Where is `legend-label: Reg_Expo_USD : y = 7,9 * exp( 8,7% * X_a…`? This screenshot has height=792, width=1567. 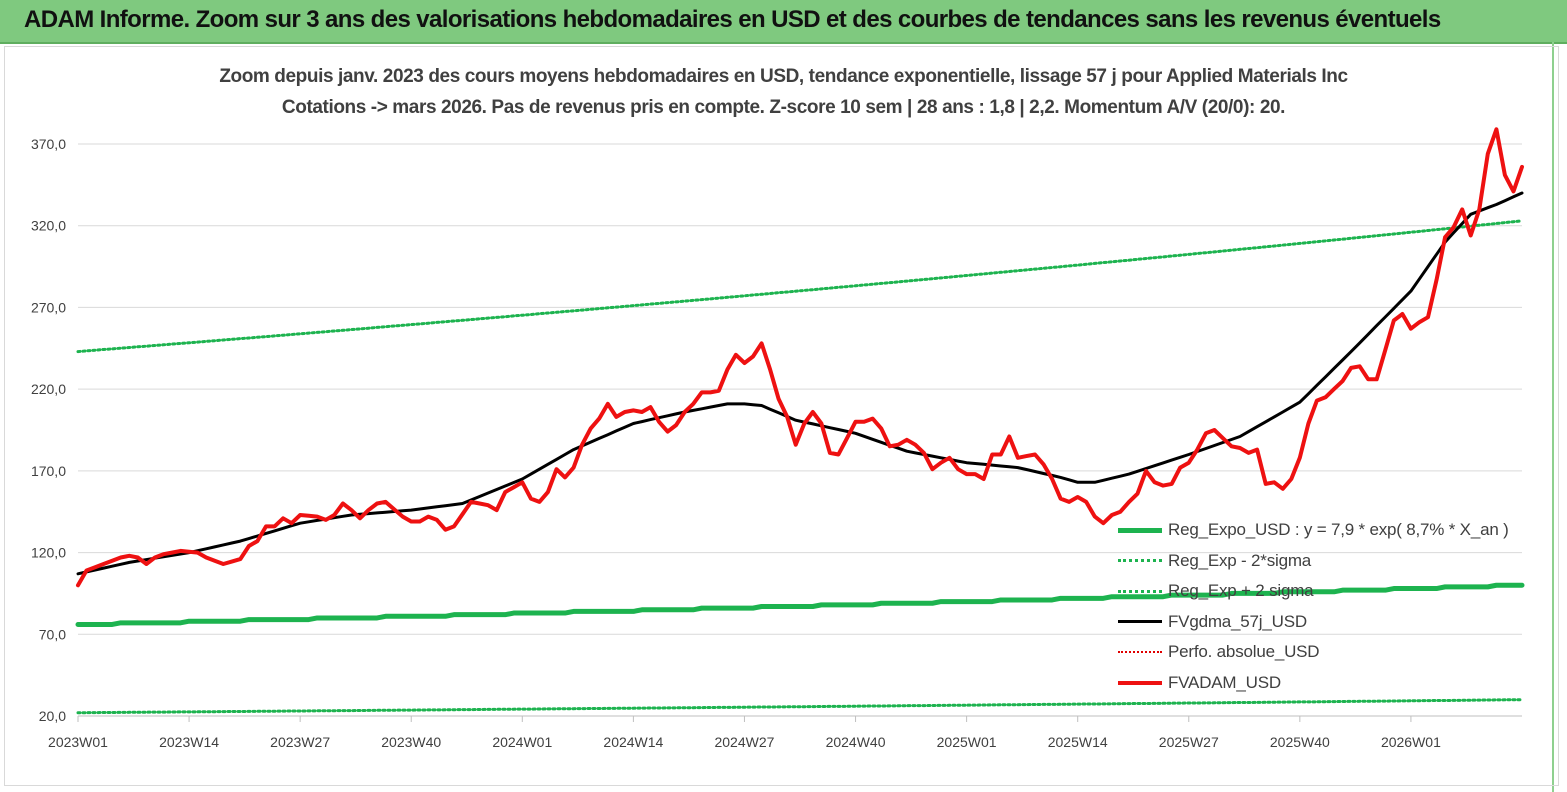 legend-label: Reg_Expo_USD : y = 7,9 * exp( 8,7% * X_a… is located at coordinates (1338, 530).